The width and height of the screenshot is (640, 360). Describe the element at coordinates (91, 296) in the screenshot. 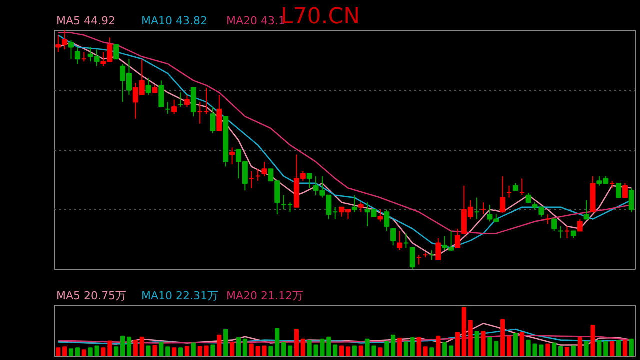

I see `text: MA5 20.75万` at that location.